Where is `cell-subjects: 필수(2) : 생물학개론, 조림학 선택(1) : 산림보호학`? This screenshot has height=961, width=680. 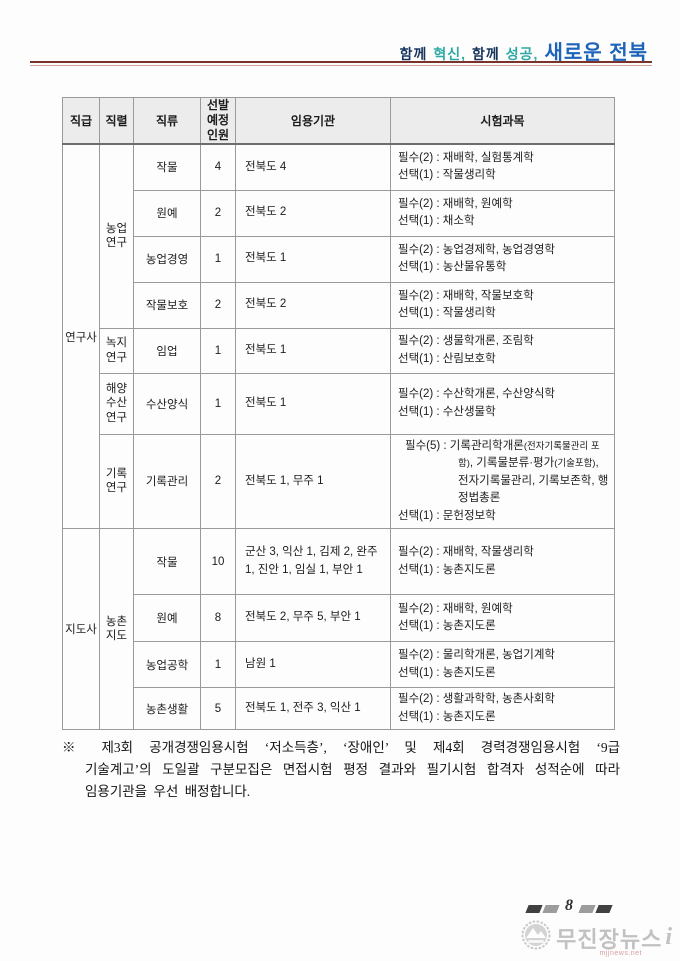
cell-subjects: 필수(2) : 생물학개론, 조림학 선택(1) : 산림보호학 is located at coordinates (502, 350).